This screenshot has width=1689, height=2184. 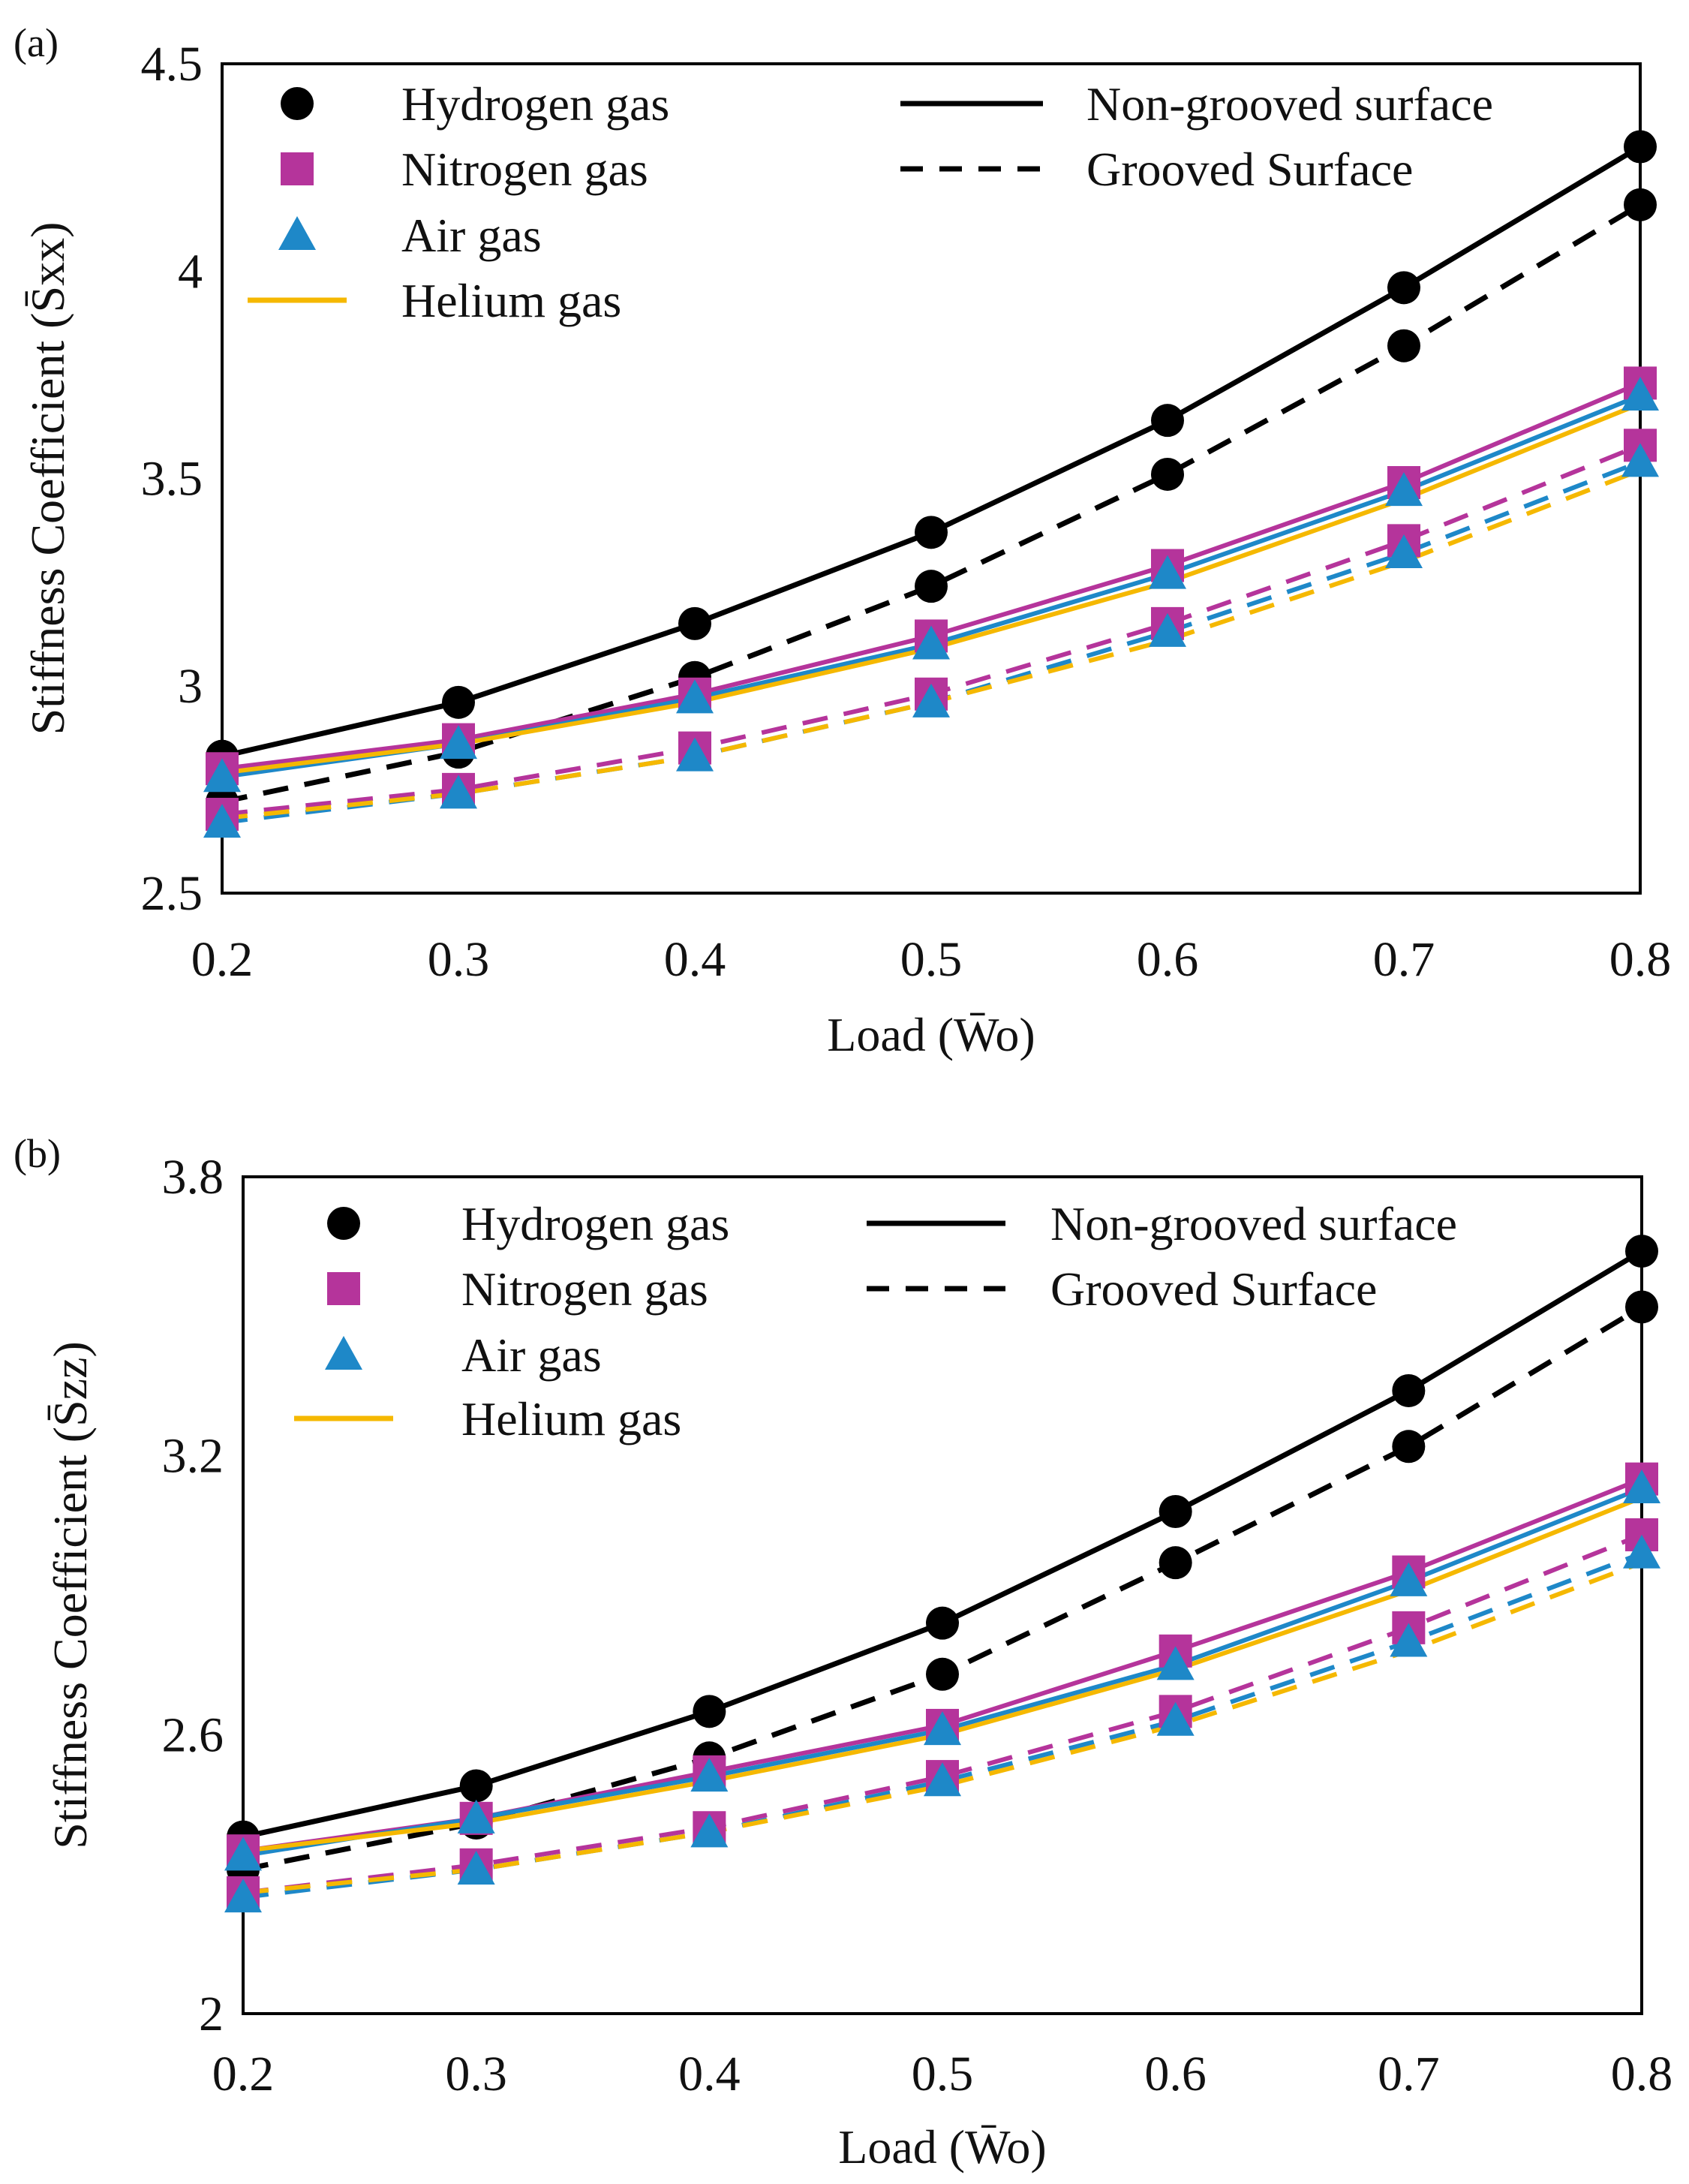 I want to click on y-tick-label: 3, so click(x=190, y=686).